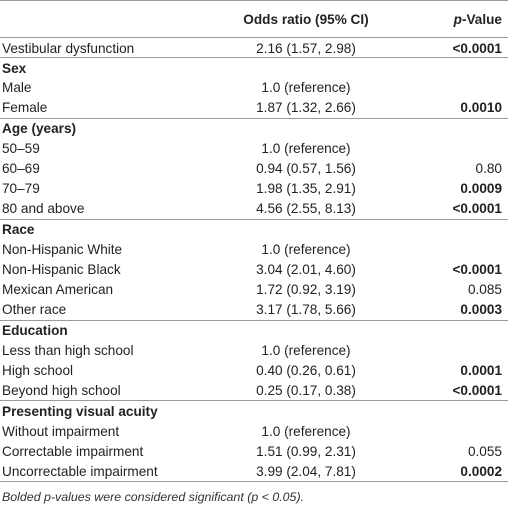 The height and width of the screenshot is (527, 508). What do you see at coordinates (484, 290) in the screenshot?
I see `p-value-cell: 0.085` at bounding box center [484, 290].